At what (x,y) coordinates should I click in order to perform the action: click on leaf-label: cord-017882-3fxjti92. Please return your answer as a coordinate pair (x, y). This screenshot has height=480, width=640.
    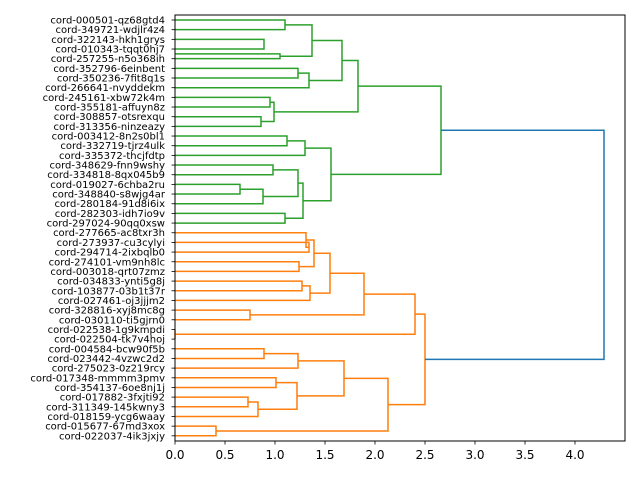
    Looking at the image, I should click on (112, 398).